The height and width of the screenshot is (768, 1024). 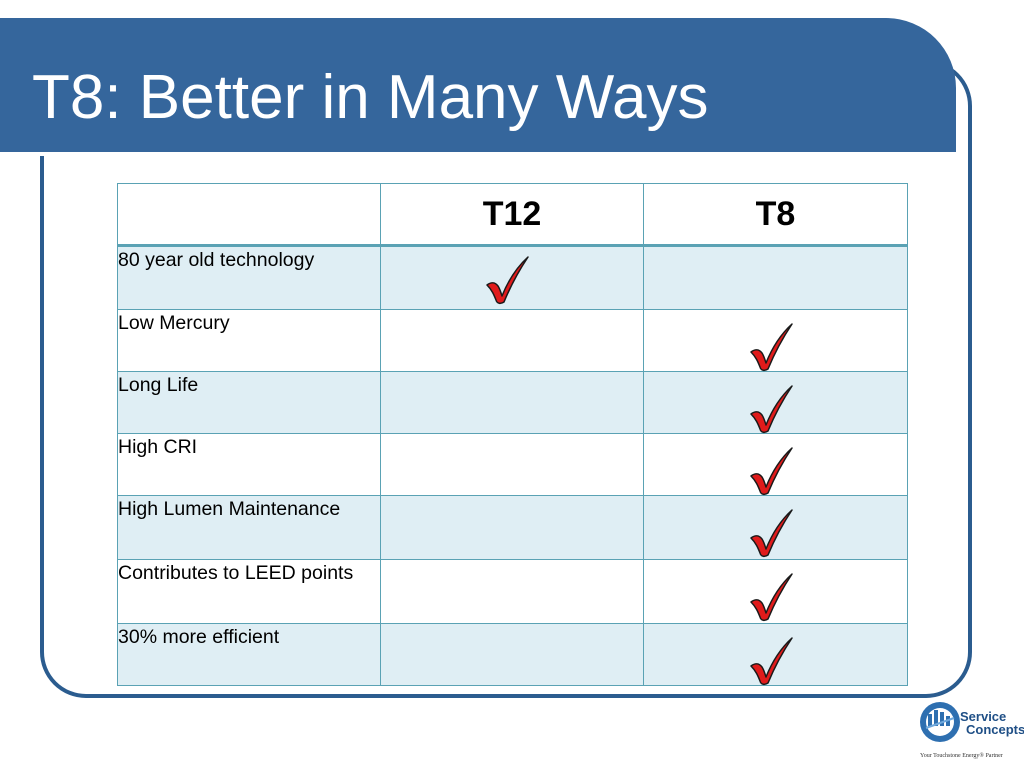 I want to click on table-row: 80 year old technology, so click(x=512, y=277).